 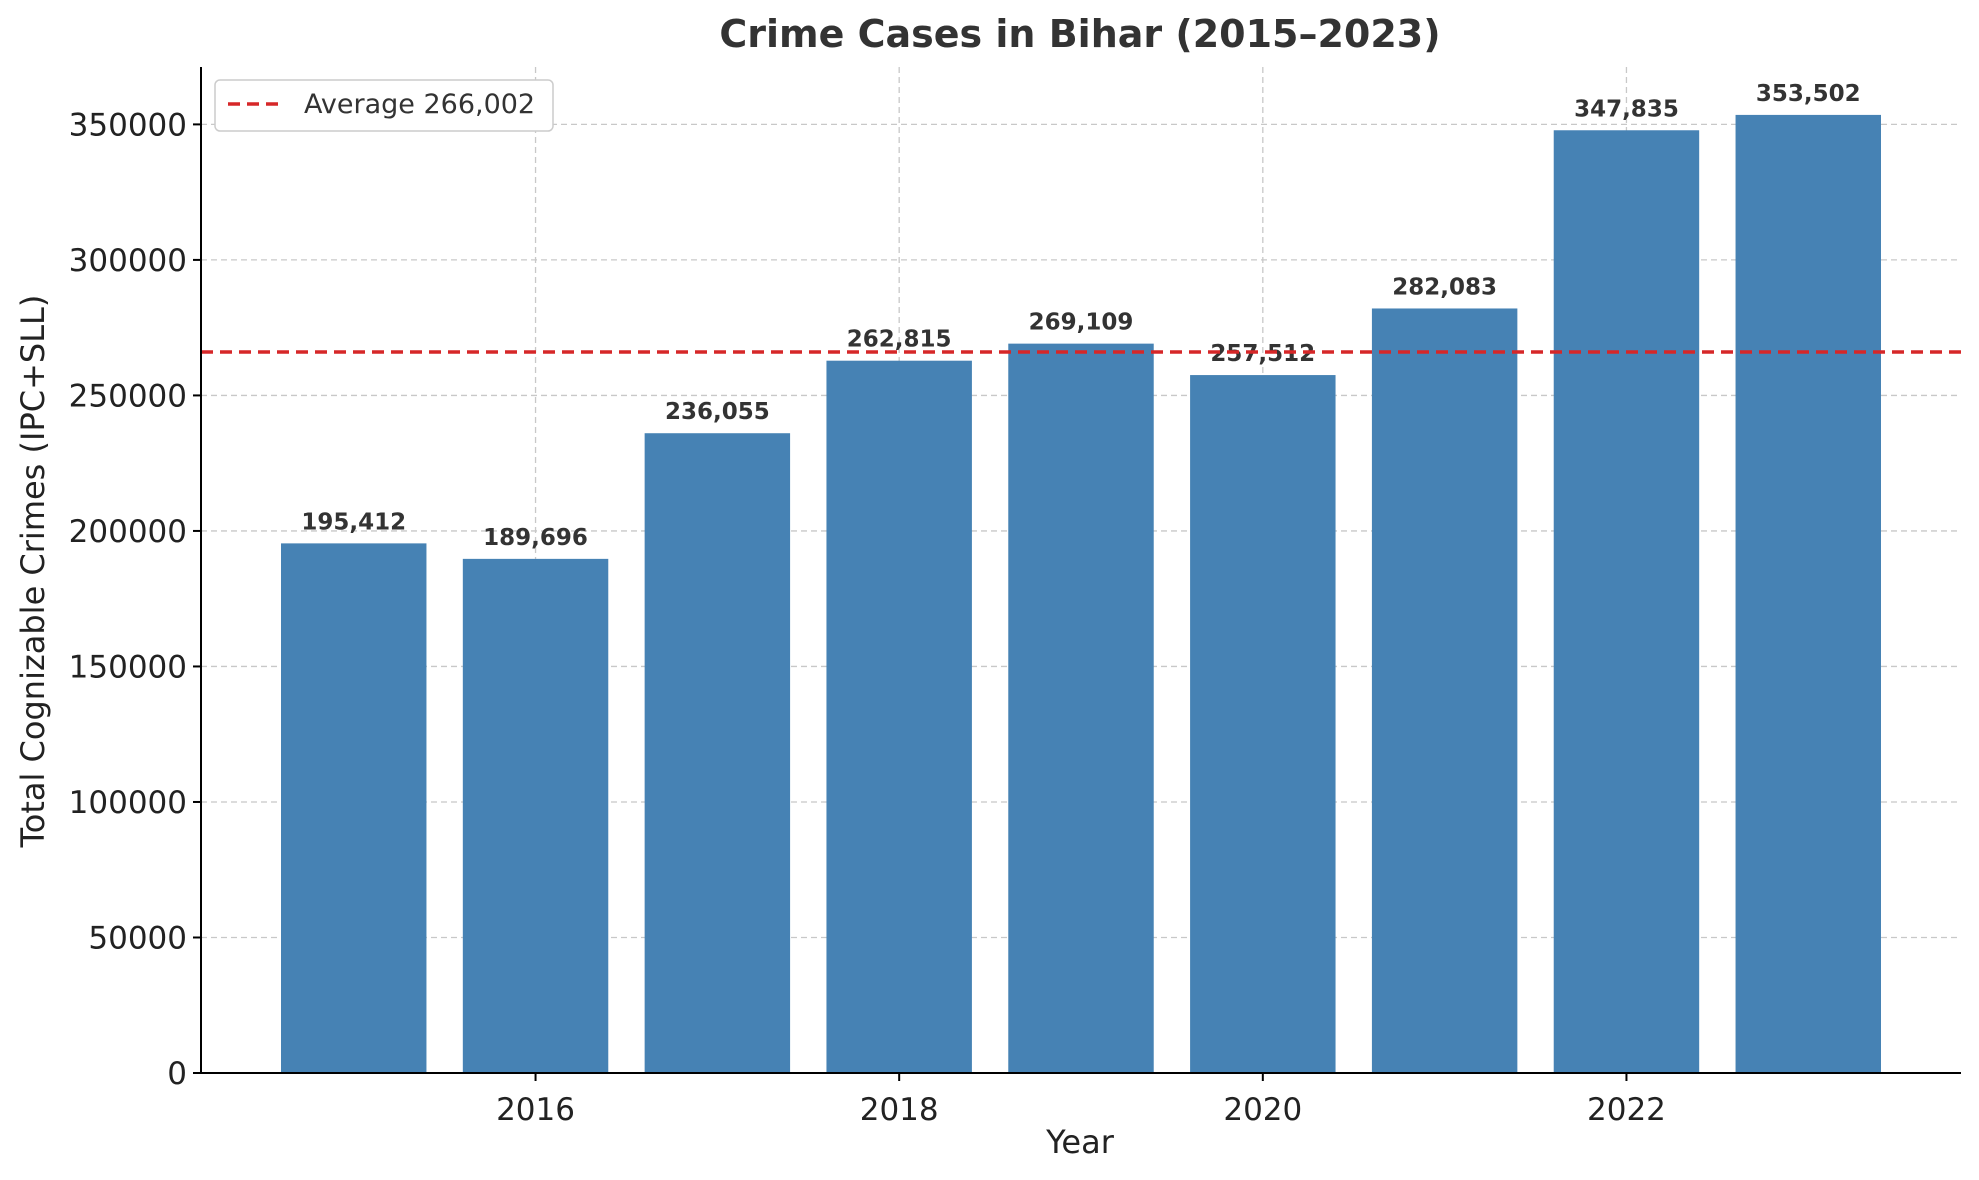 What do you see at coordinates (1080, 1142) in the screenshot?
I see `x-axis-label: Year` at bounding box center [1080, 1142].